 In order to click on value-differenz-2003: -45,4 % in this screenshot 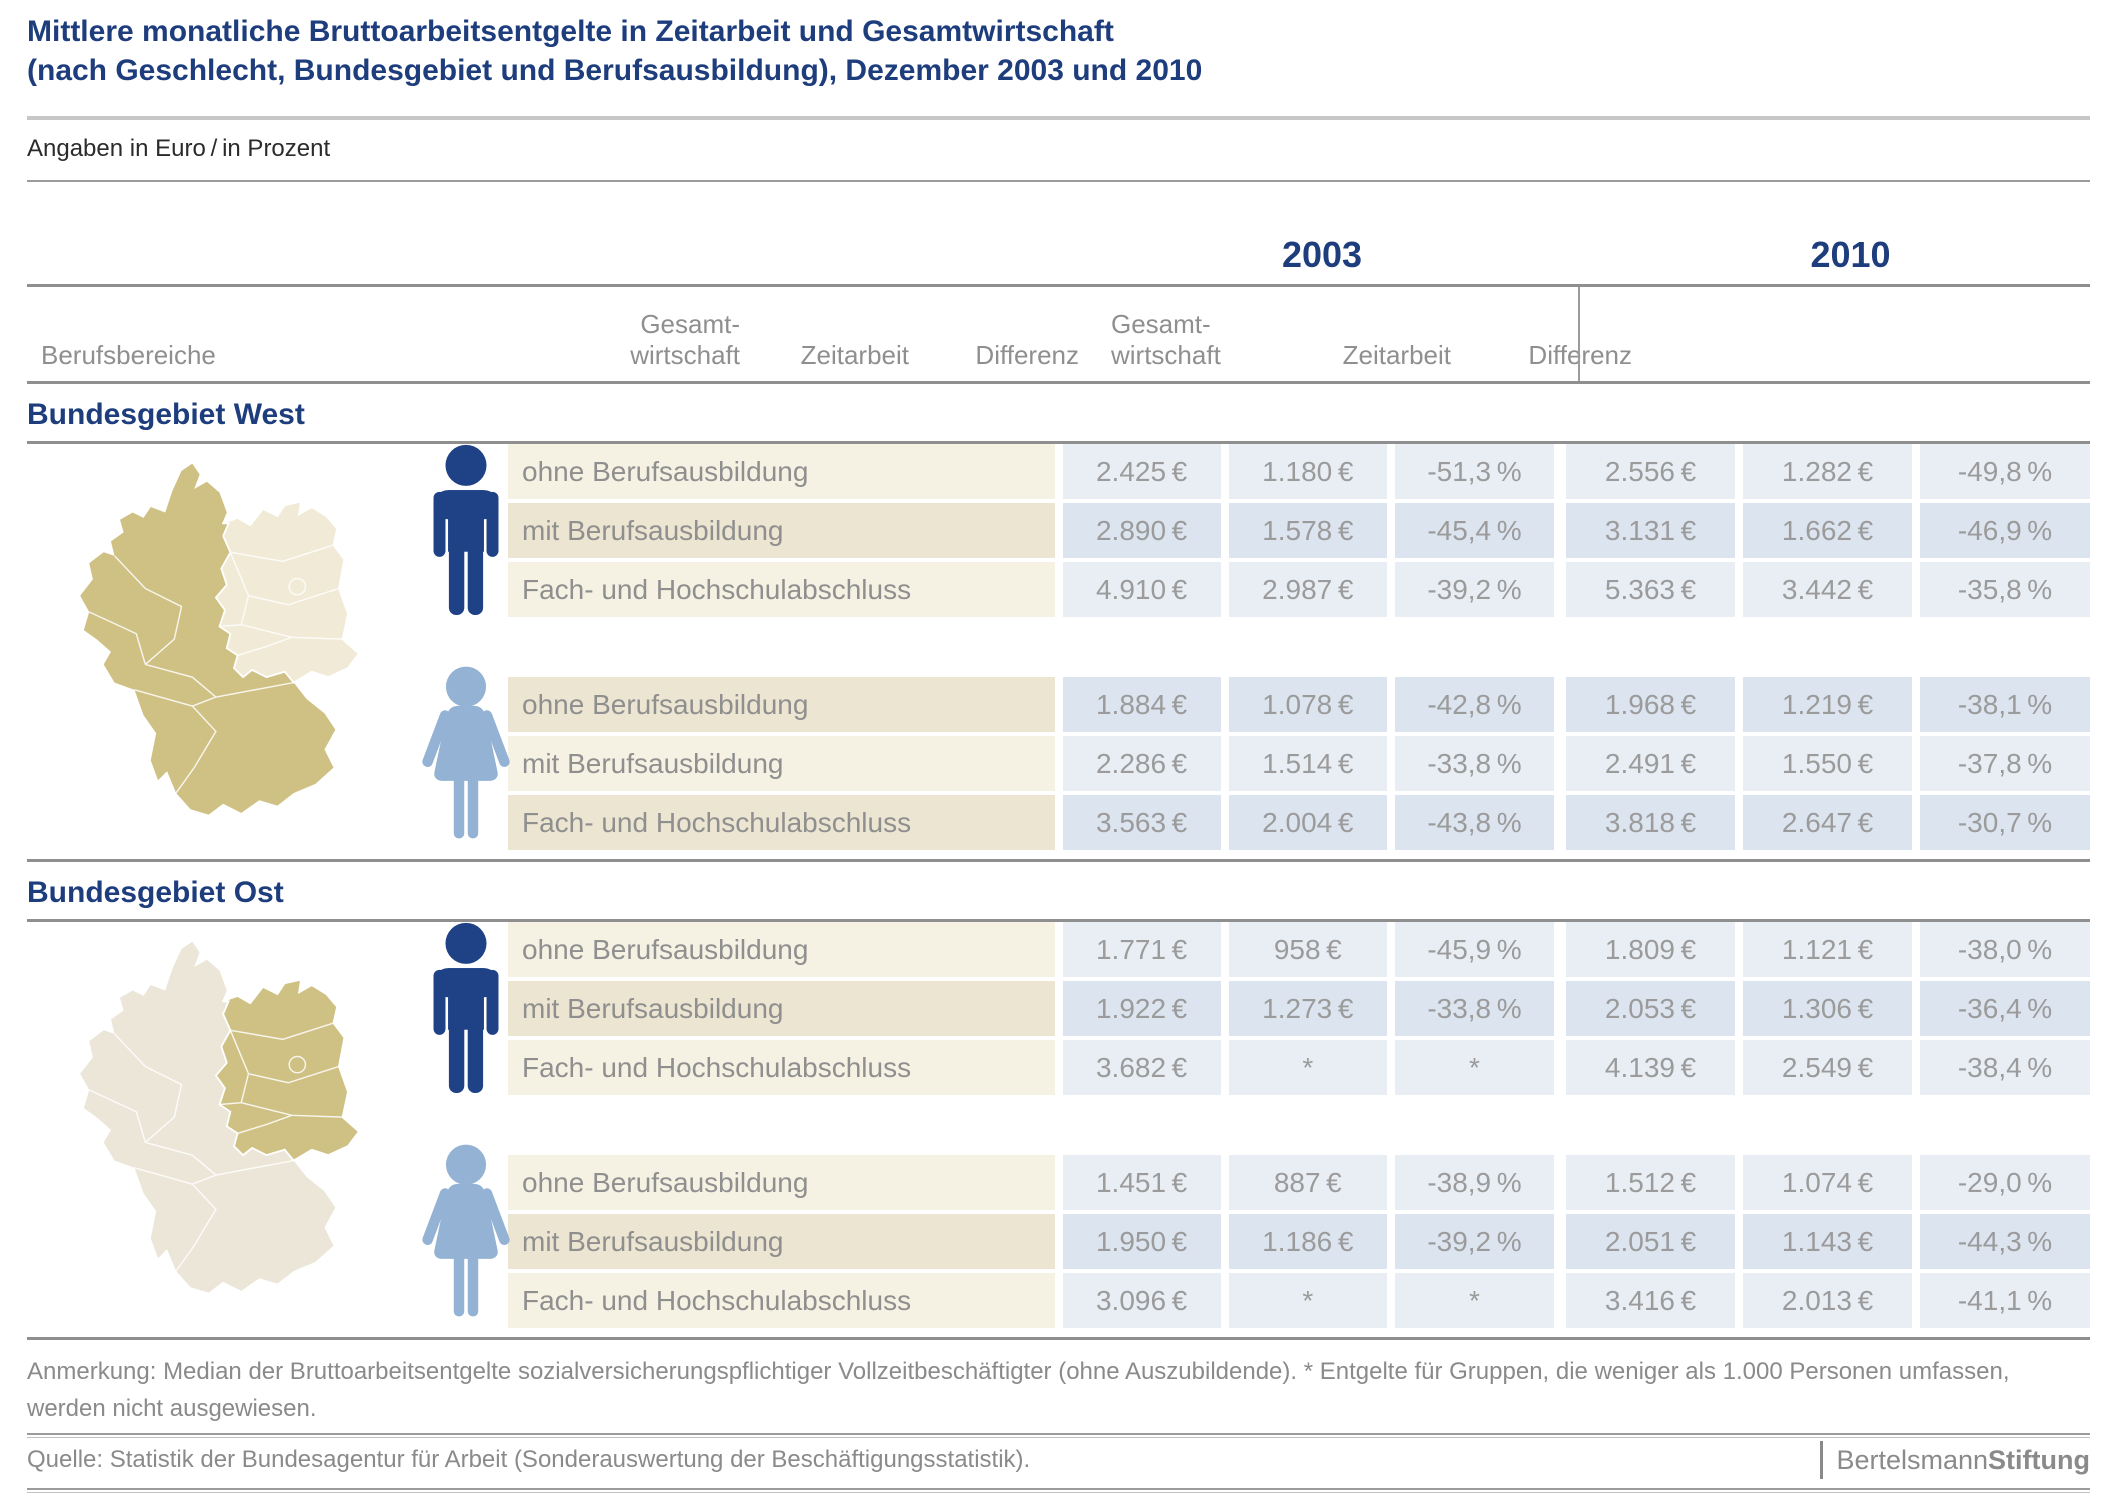, I will do `click(1474, 530)`.